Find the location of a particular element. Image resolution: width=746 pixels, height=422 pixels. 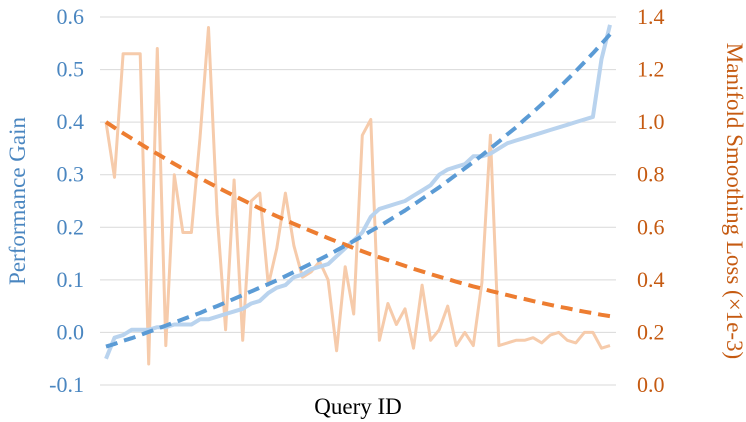

left-tick-label: 0.2 is located at coordinates (71, 226).